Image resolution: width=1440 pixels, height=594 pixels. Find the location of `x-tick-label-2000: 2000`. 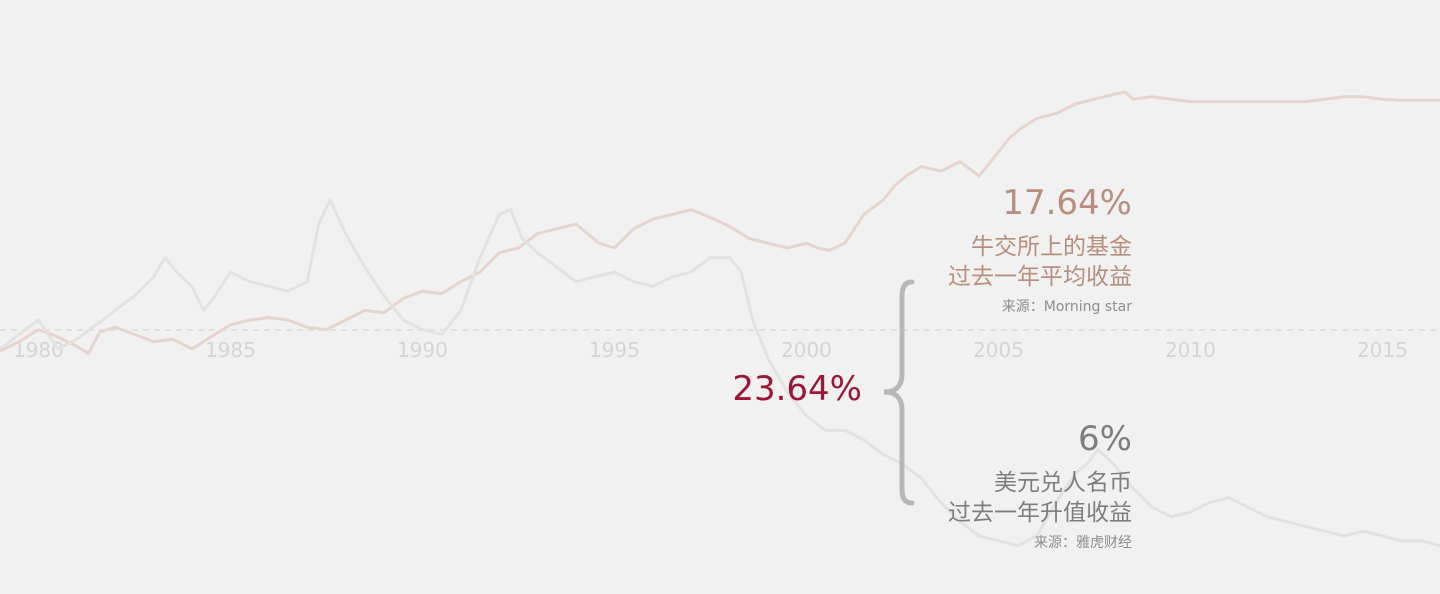

x-tick-label-2000: 2000 is located at coordinates (806, 350).